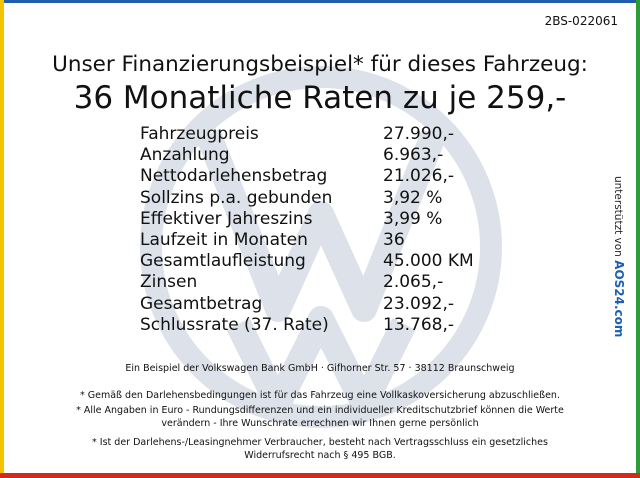  What do you see at coordinates (320, 1) in the screenshot?
I see `top-border` at bounding box center [320, 1].